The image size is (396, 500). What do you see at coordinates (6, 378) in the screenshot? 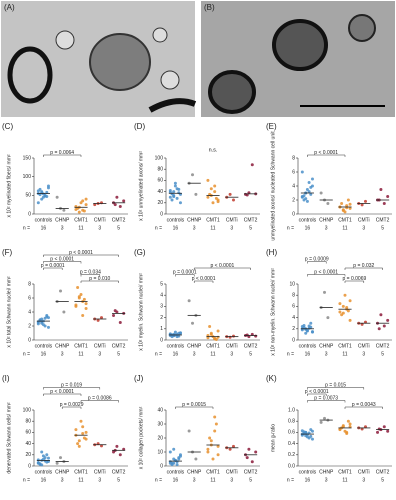
I see `panel-label: (I)` at bounding box center [6, 378].